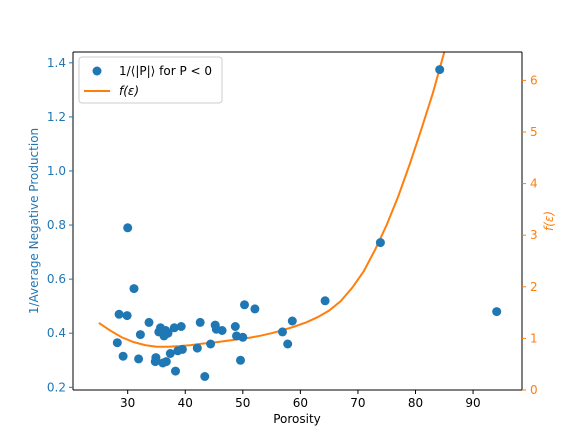  What do you see at coordinates (56, 63) in the screenshot?
I see `y-tick-label-left: 1.4` at bounding box center [56, 63].